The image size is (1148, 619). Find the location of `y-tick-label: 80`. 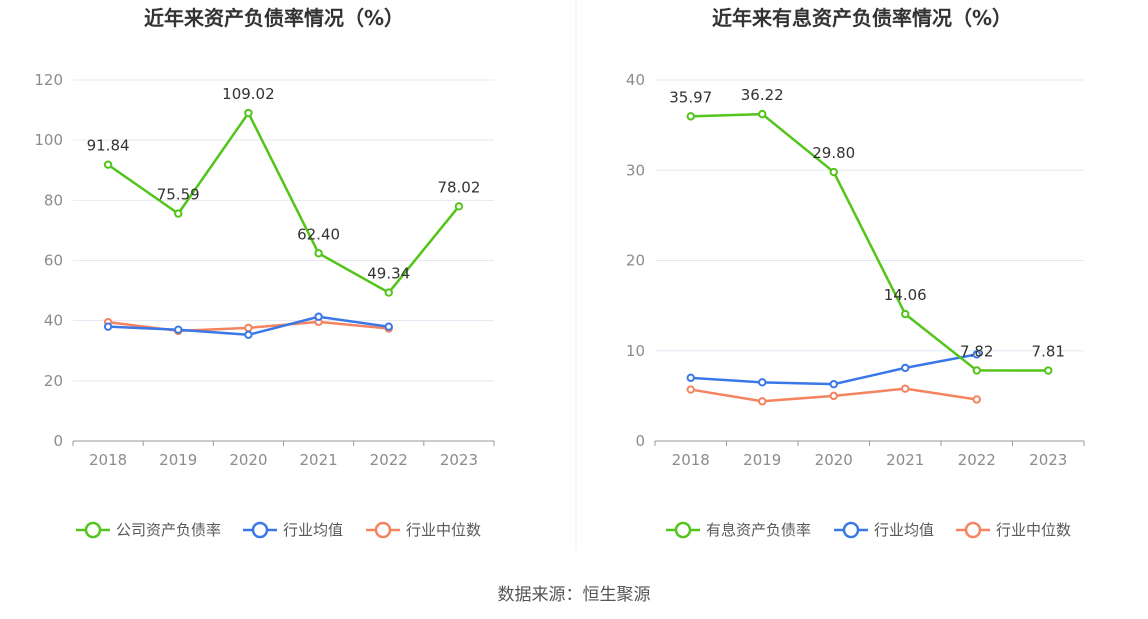

y-tick-label: 80 is located at coordinates (53, 200).